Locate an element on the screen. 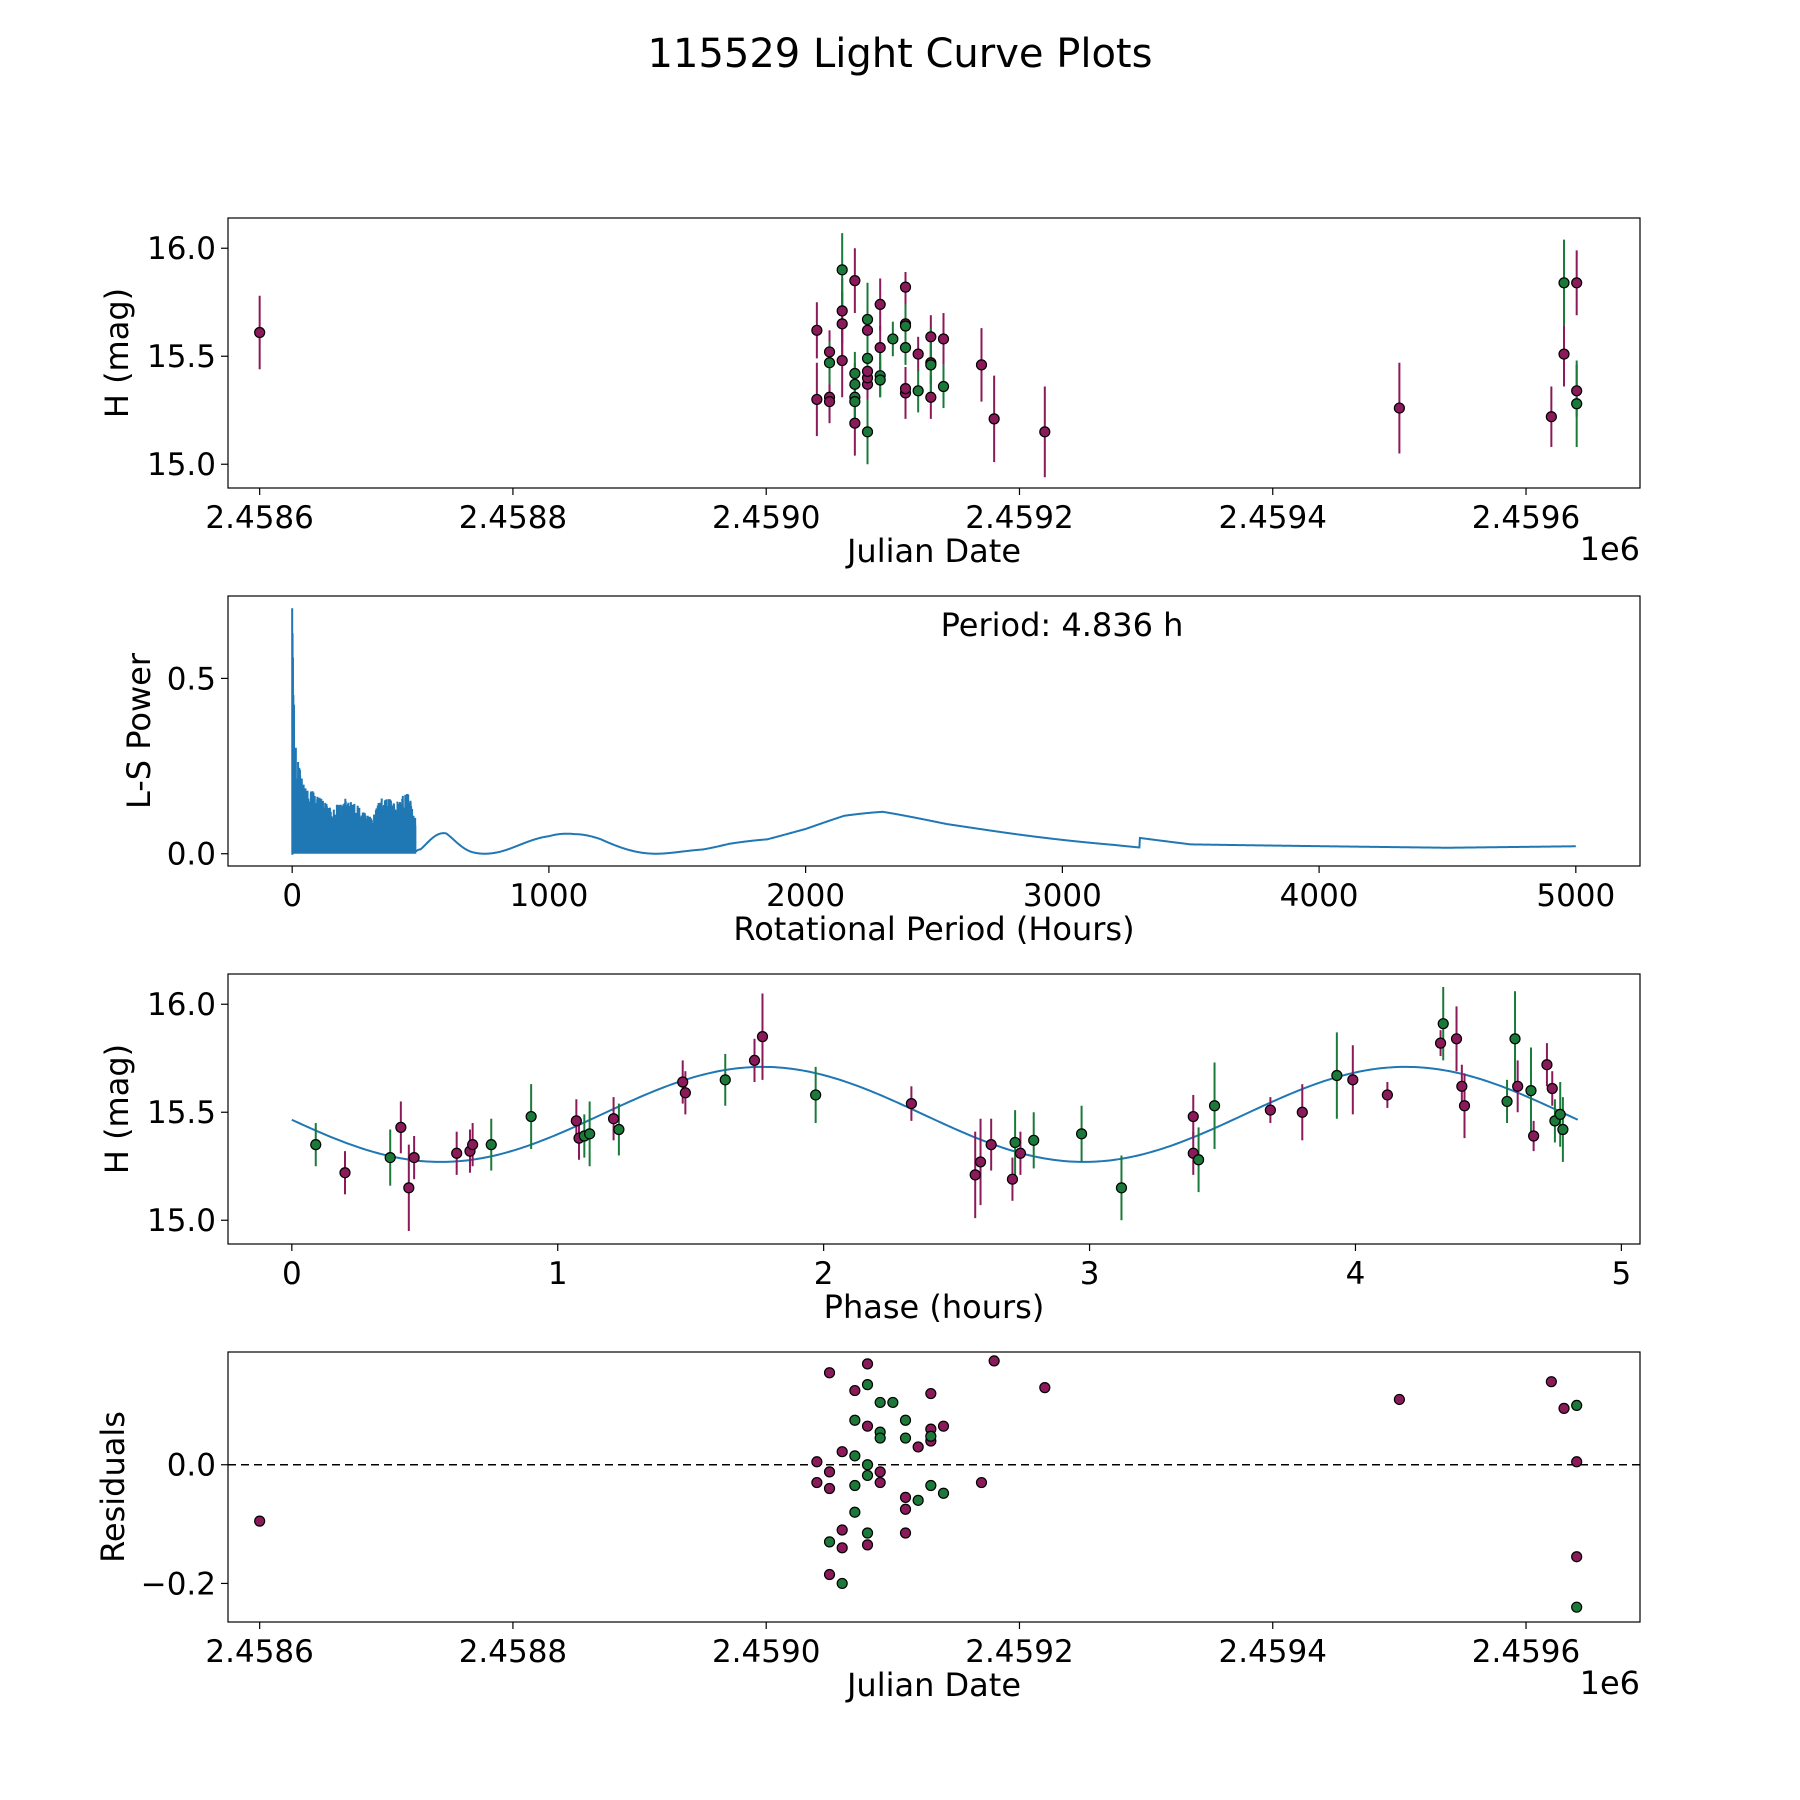 Image resolution: width=1800 pixels, height=1800 pixels. figure-title: 115529 Light Curve Plots is located at coordinates (900, 54).